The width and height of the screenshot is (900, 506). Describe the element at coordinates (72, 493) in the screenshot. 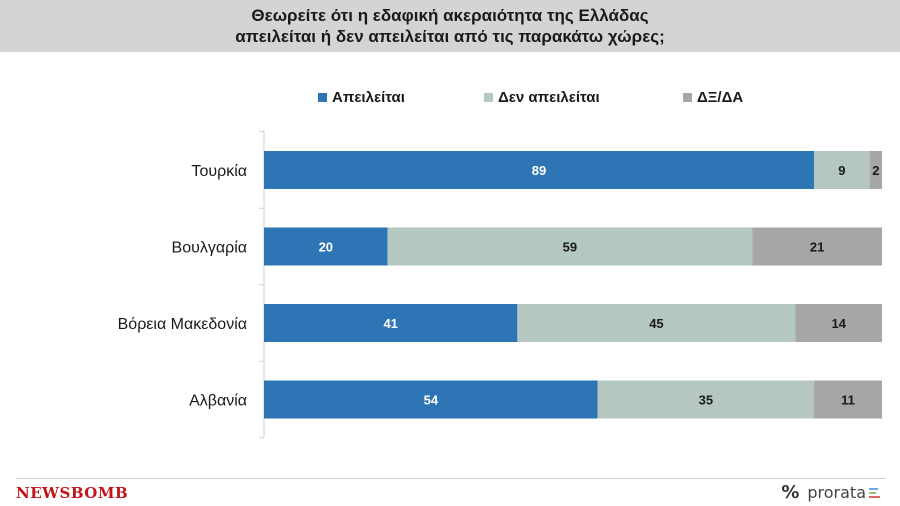

I see `newsbomb-logo: NEWSBOMB` at that location.